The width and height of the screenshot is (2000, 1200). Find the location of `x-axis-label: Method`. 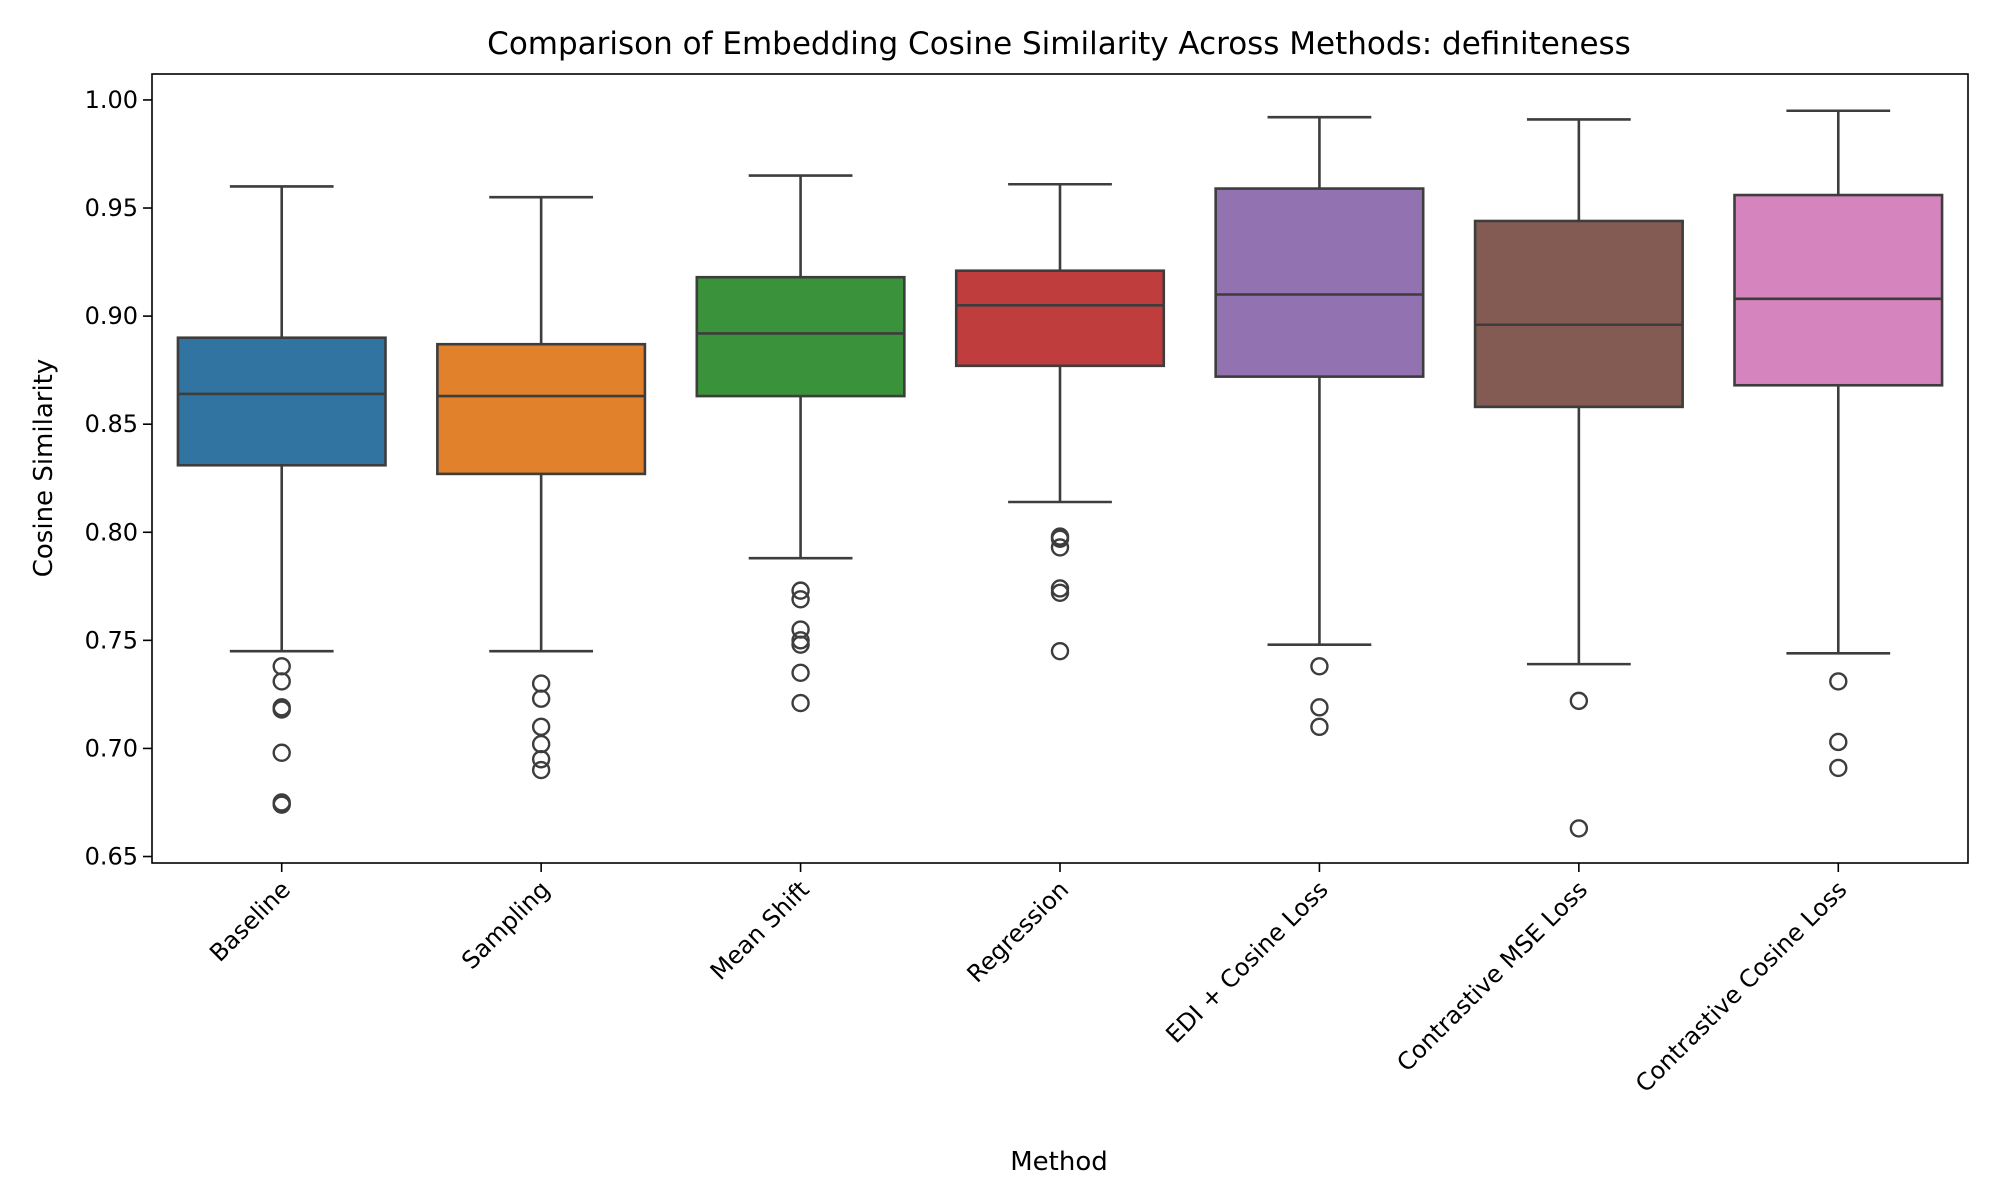

x-axis-label: Method is located at coordinates (1059, 1162).